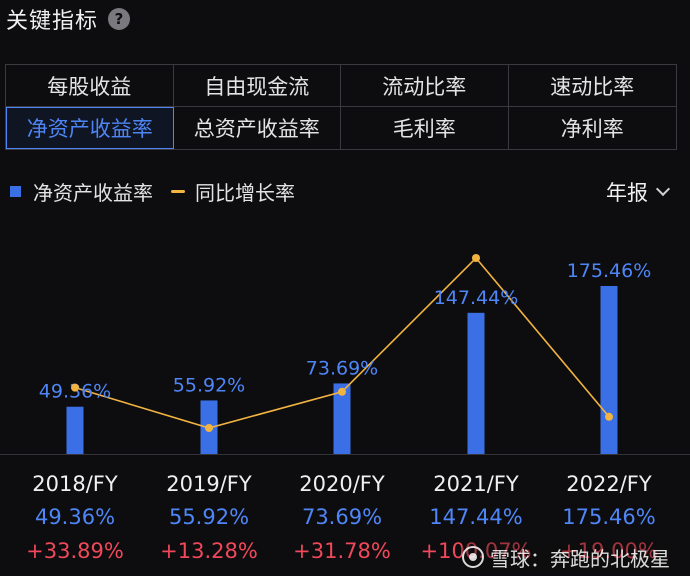  Describe the element at coordinates (209, 551) in the screenshot. I see `growth-value-cell: +13.28%` at that location.